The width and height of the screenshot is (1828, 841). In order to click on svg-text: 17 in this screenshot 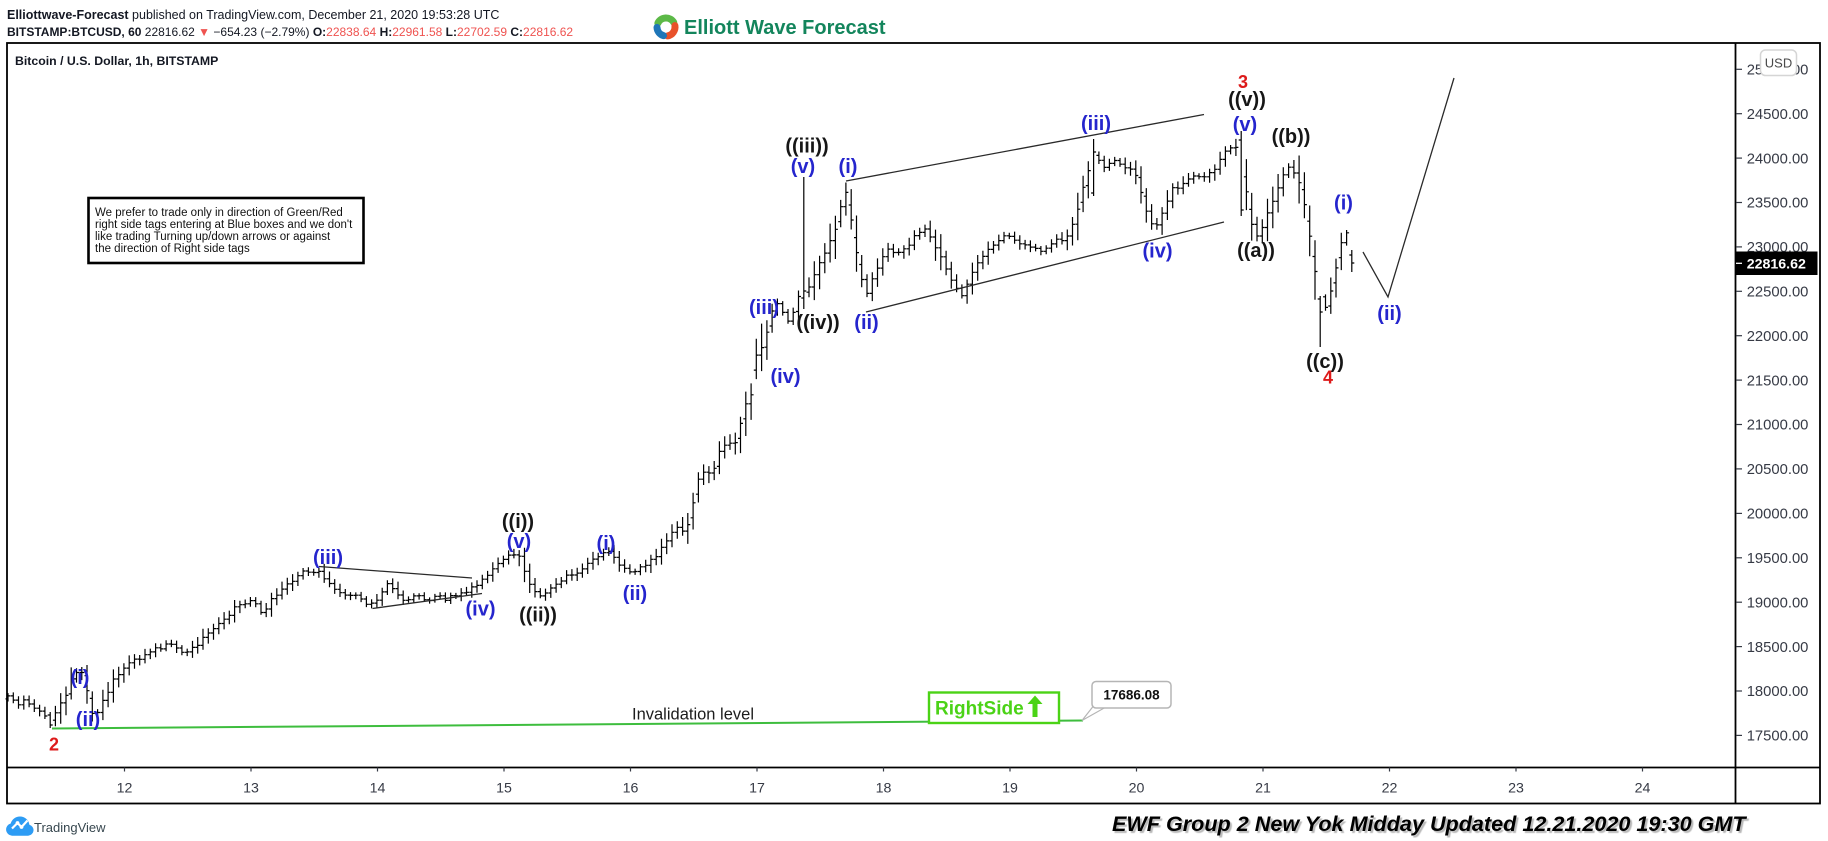, I will do `click(757, 788)`.